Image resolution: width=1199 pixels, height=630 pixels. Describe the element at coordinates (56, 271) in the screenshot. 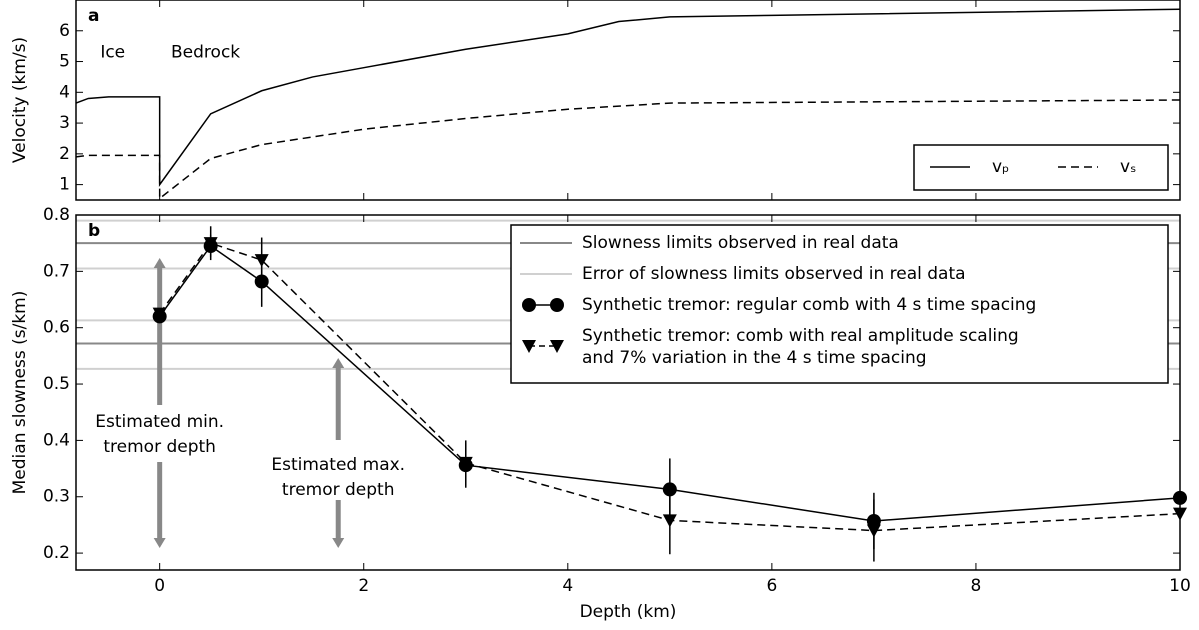

I see `y-tick-label: 0.7` at that location.